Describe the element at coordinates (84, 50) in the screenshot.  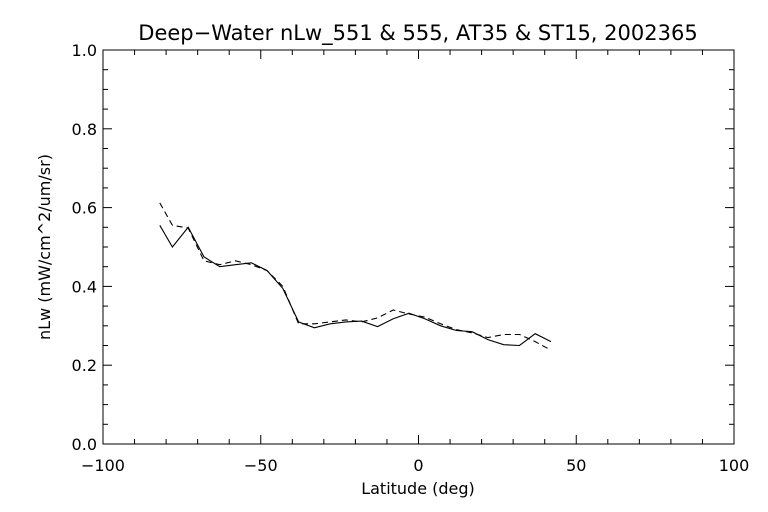
I see `y-tick-label: 1.0` at that location.